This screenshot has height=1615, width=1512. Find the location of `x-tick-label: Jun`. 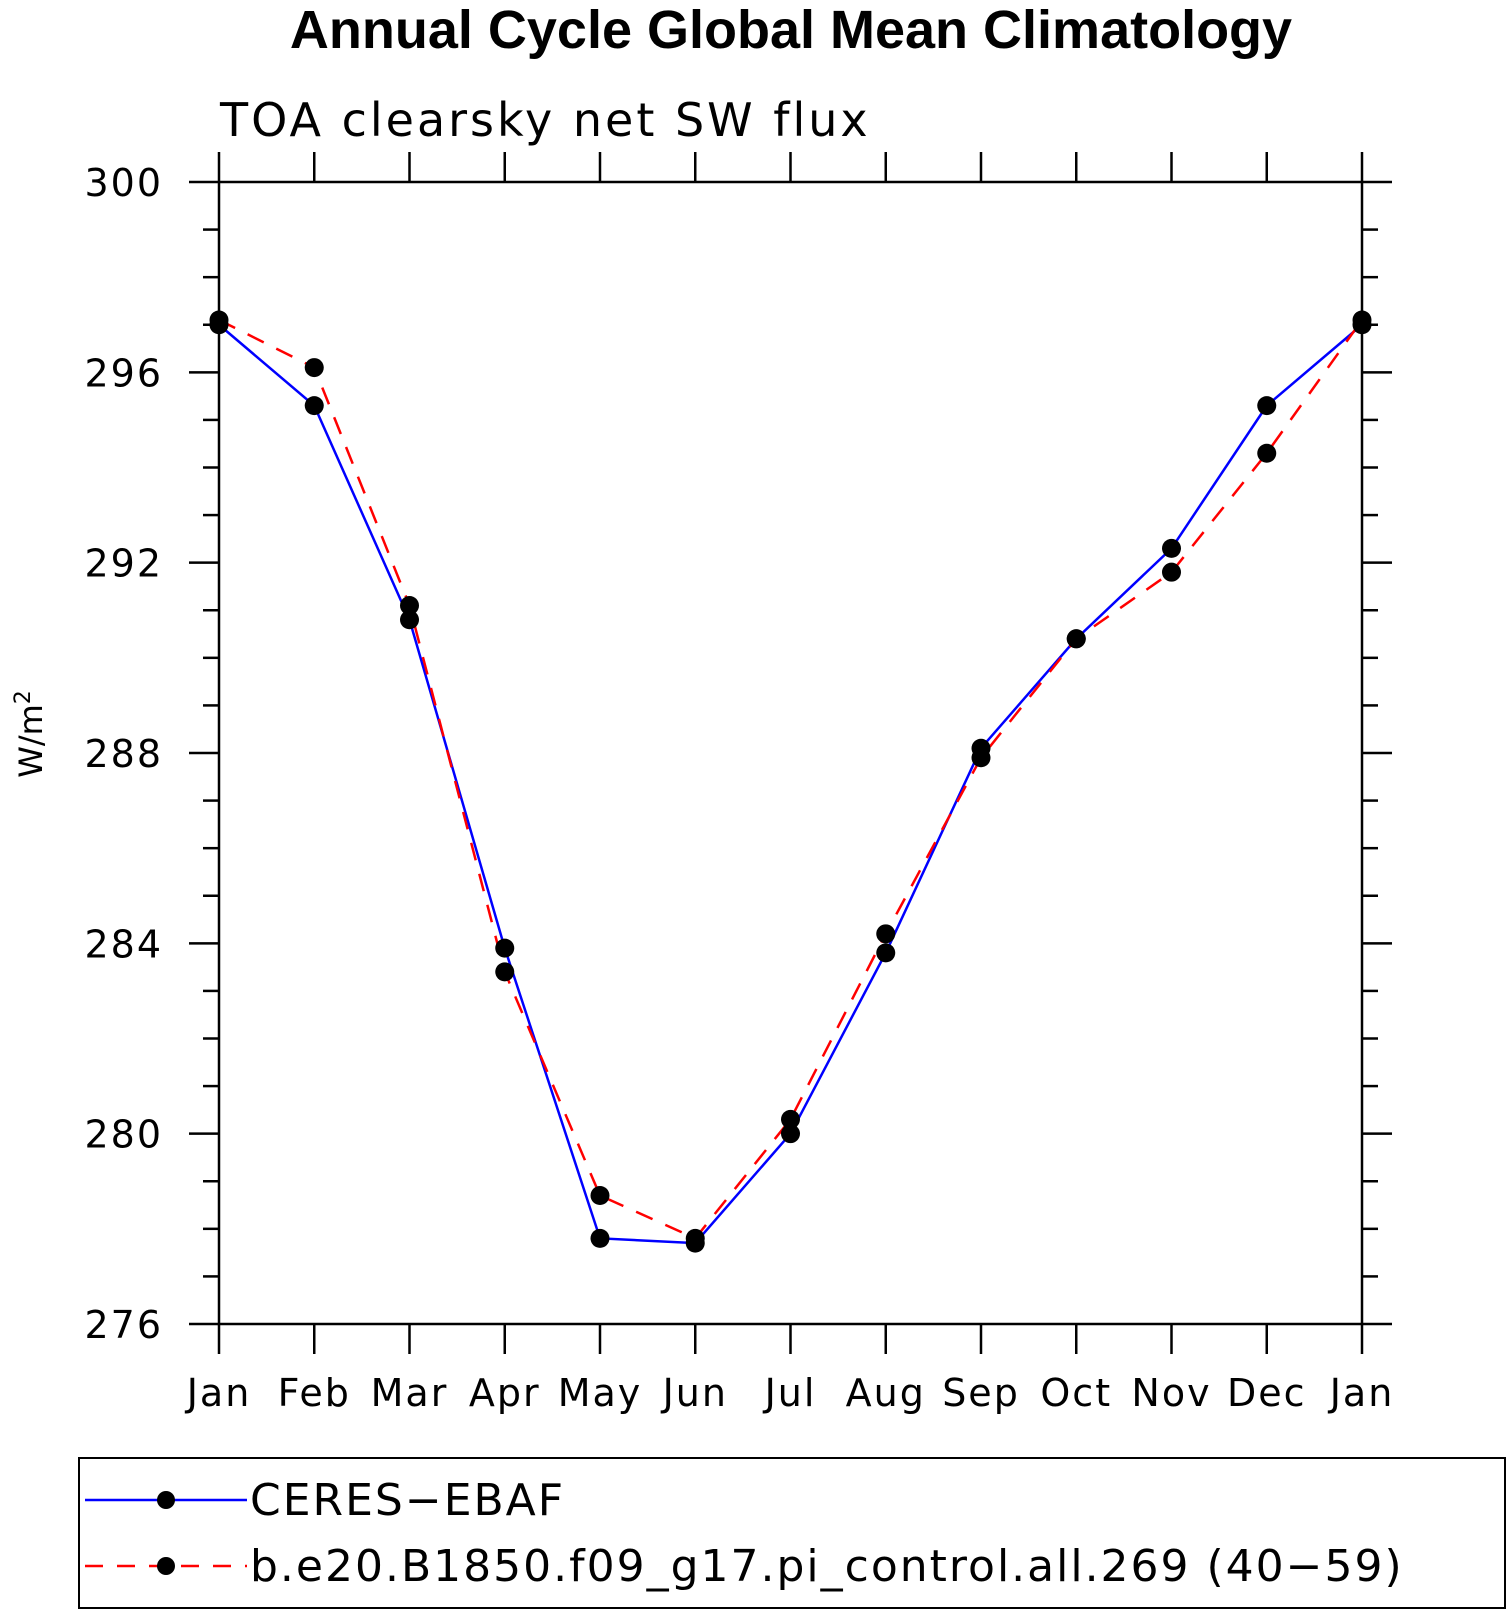

x-tick-label: Jun is located at coordinates (694, 1393).